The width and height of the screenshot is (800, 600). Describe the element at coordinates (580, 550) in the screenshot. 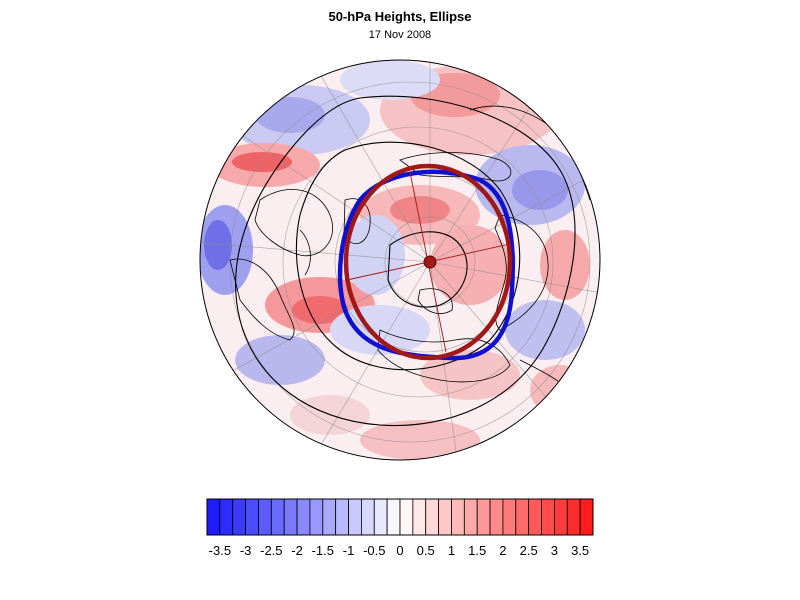

I see `colorbar-tick-label: 3.5` at that location.